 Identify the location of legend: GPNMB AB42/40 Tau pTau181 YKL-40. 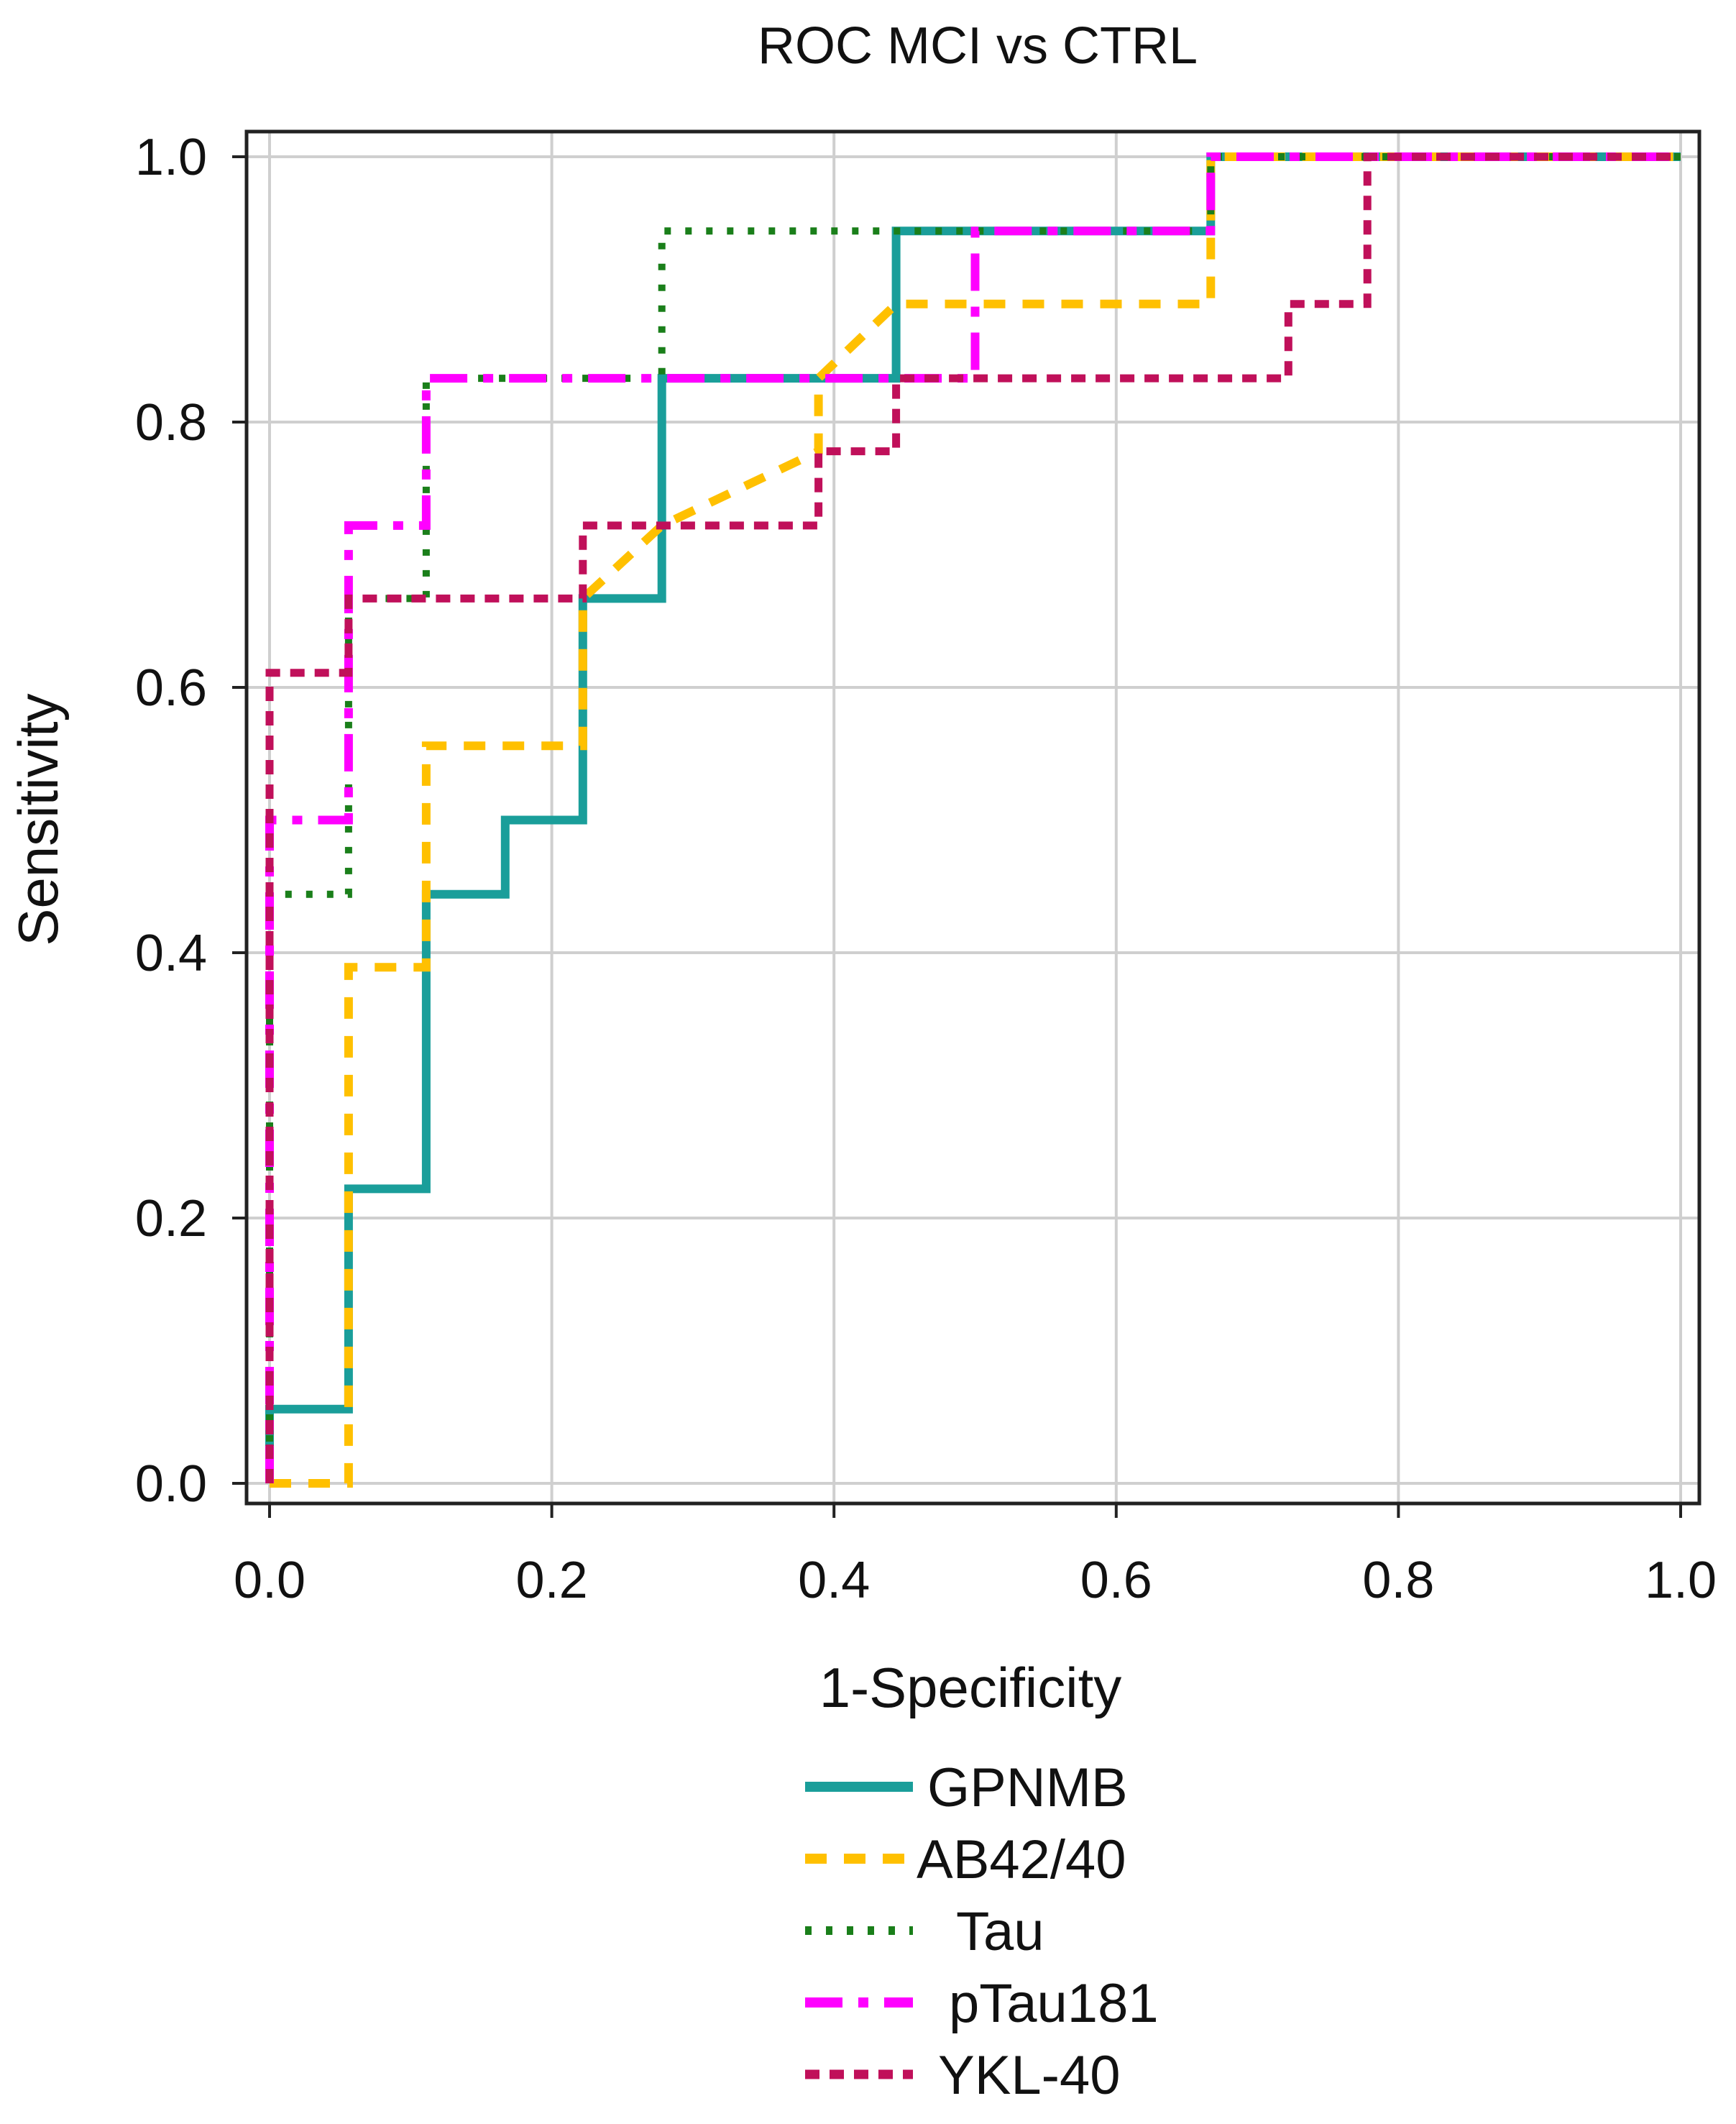
(982, 1931).